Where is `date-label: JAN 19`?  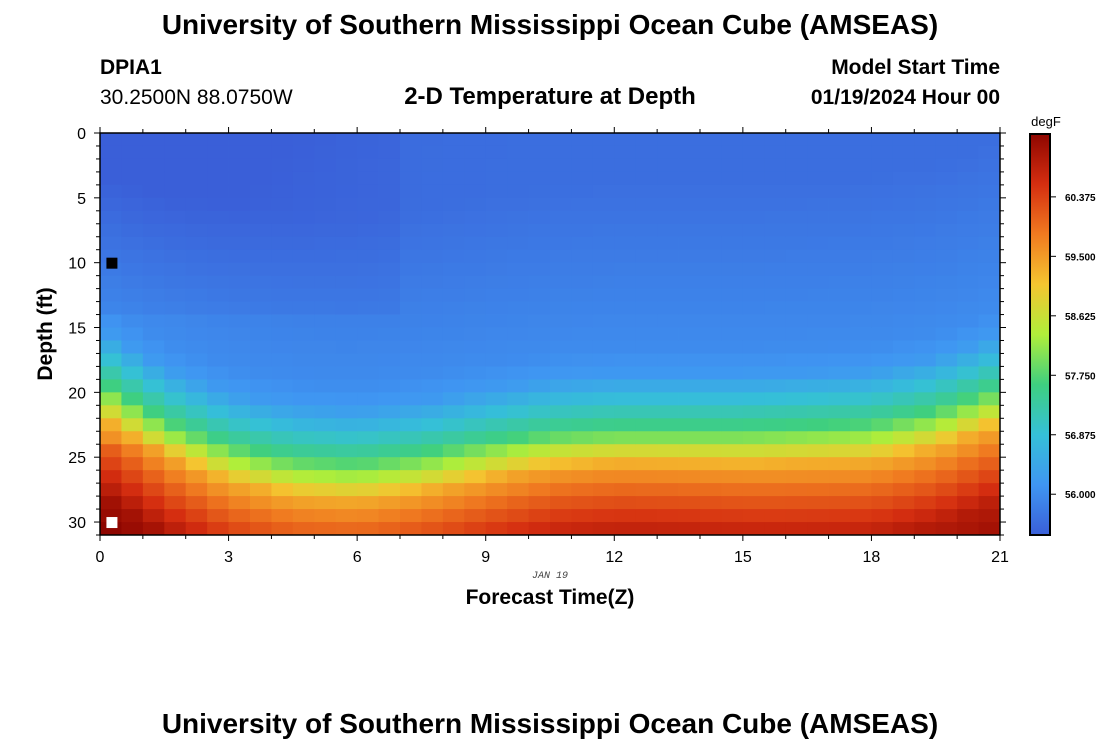 date-label: JAN 19 is located at coordinates (550, 576).